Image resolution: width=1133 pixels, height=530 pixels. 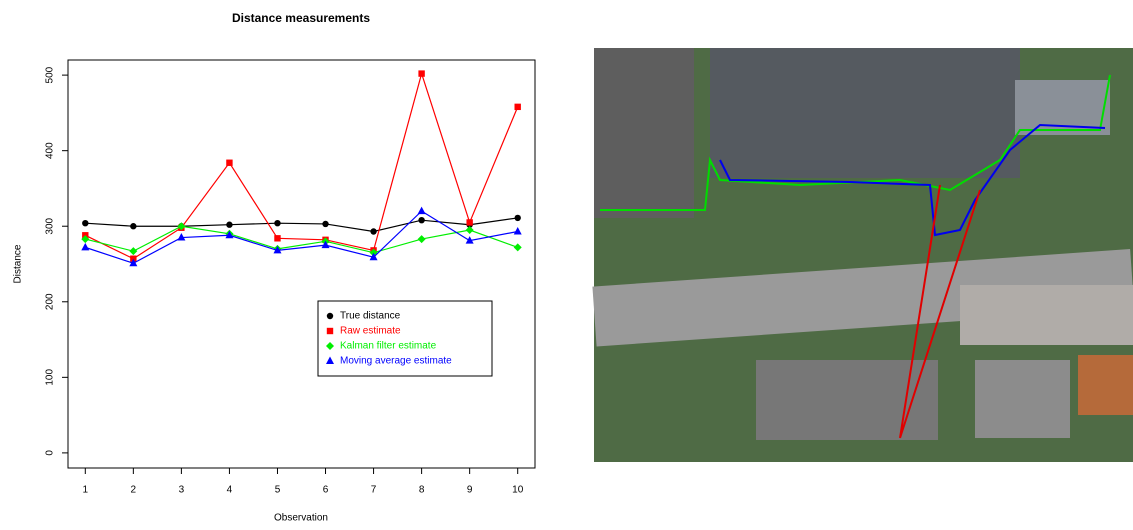 I want to click on legend-label: Moving average estimate, so click(x=396, y=361).